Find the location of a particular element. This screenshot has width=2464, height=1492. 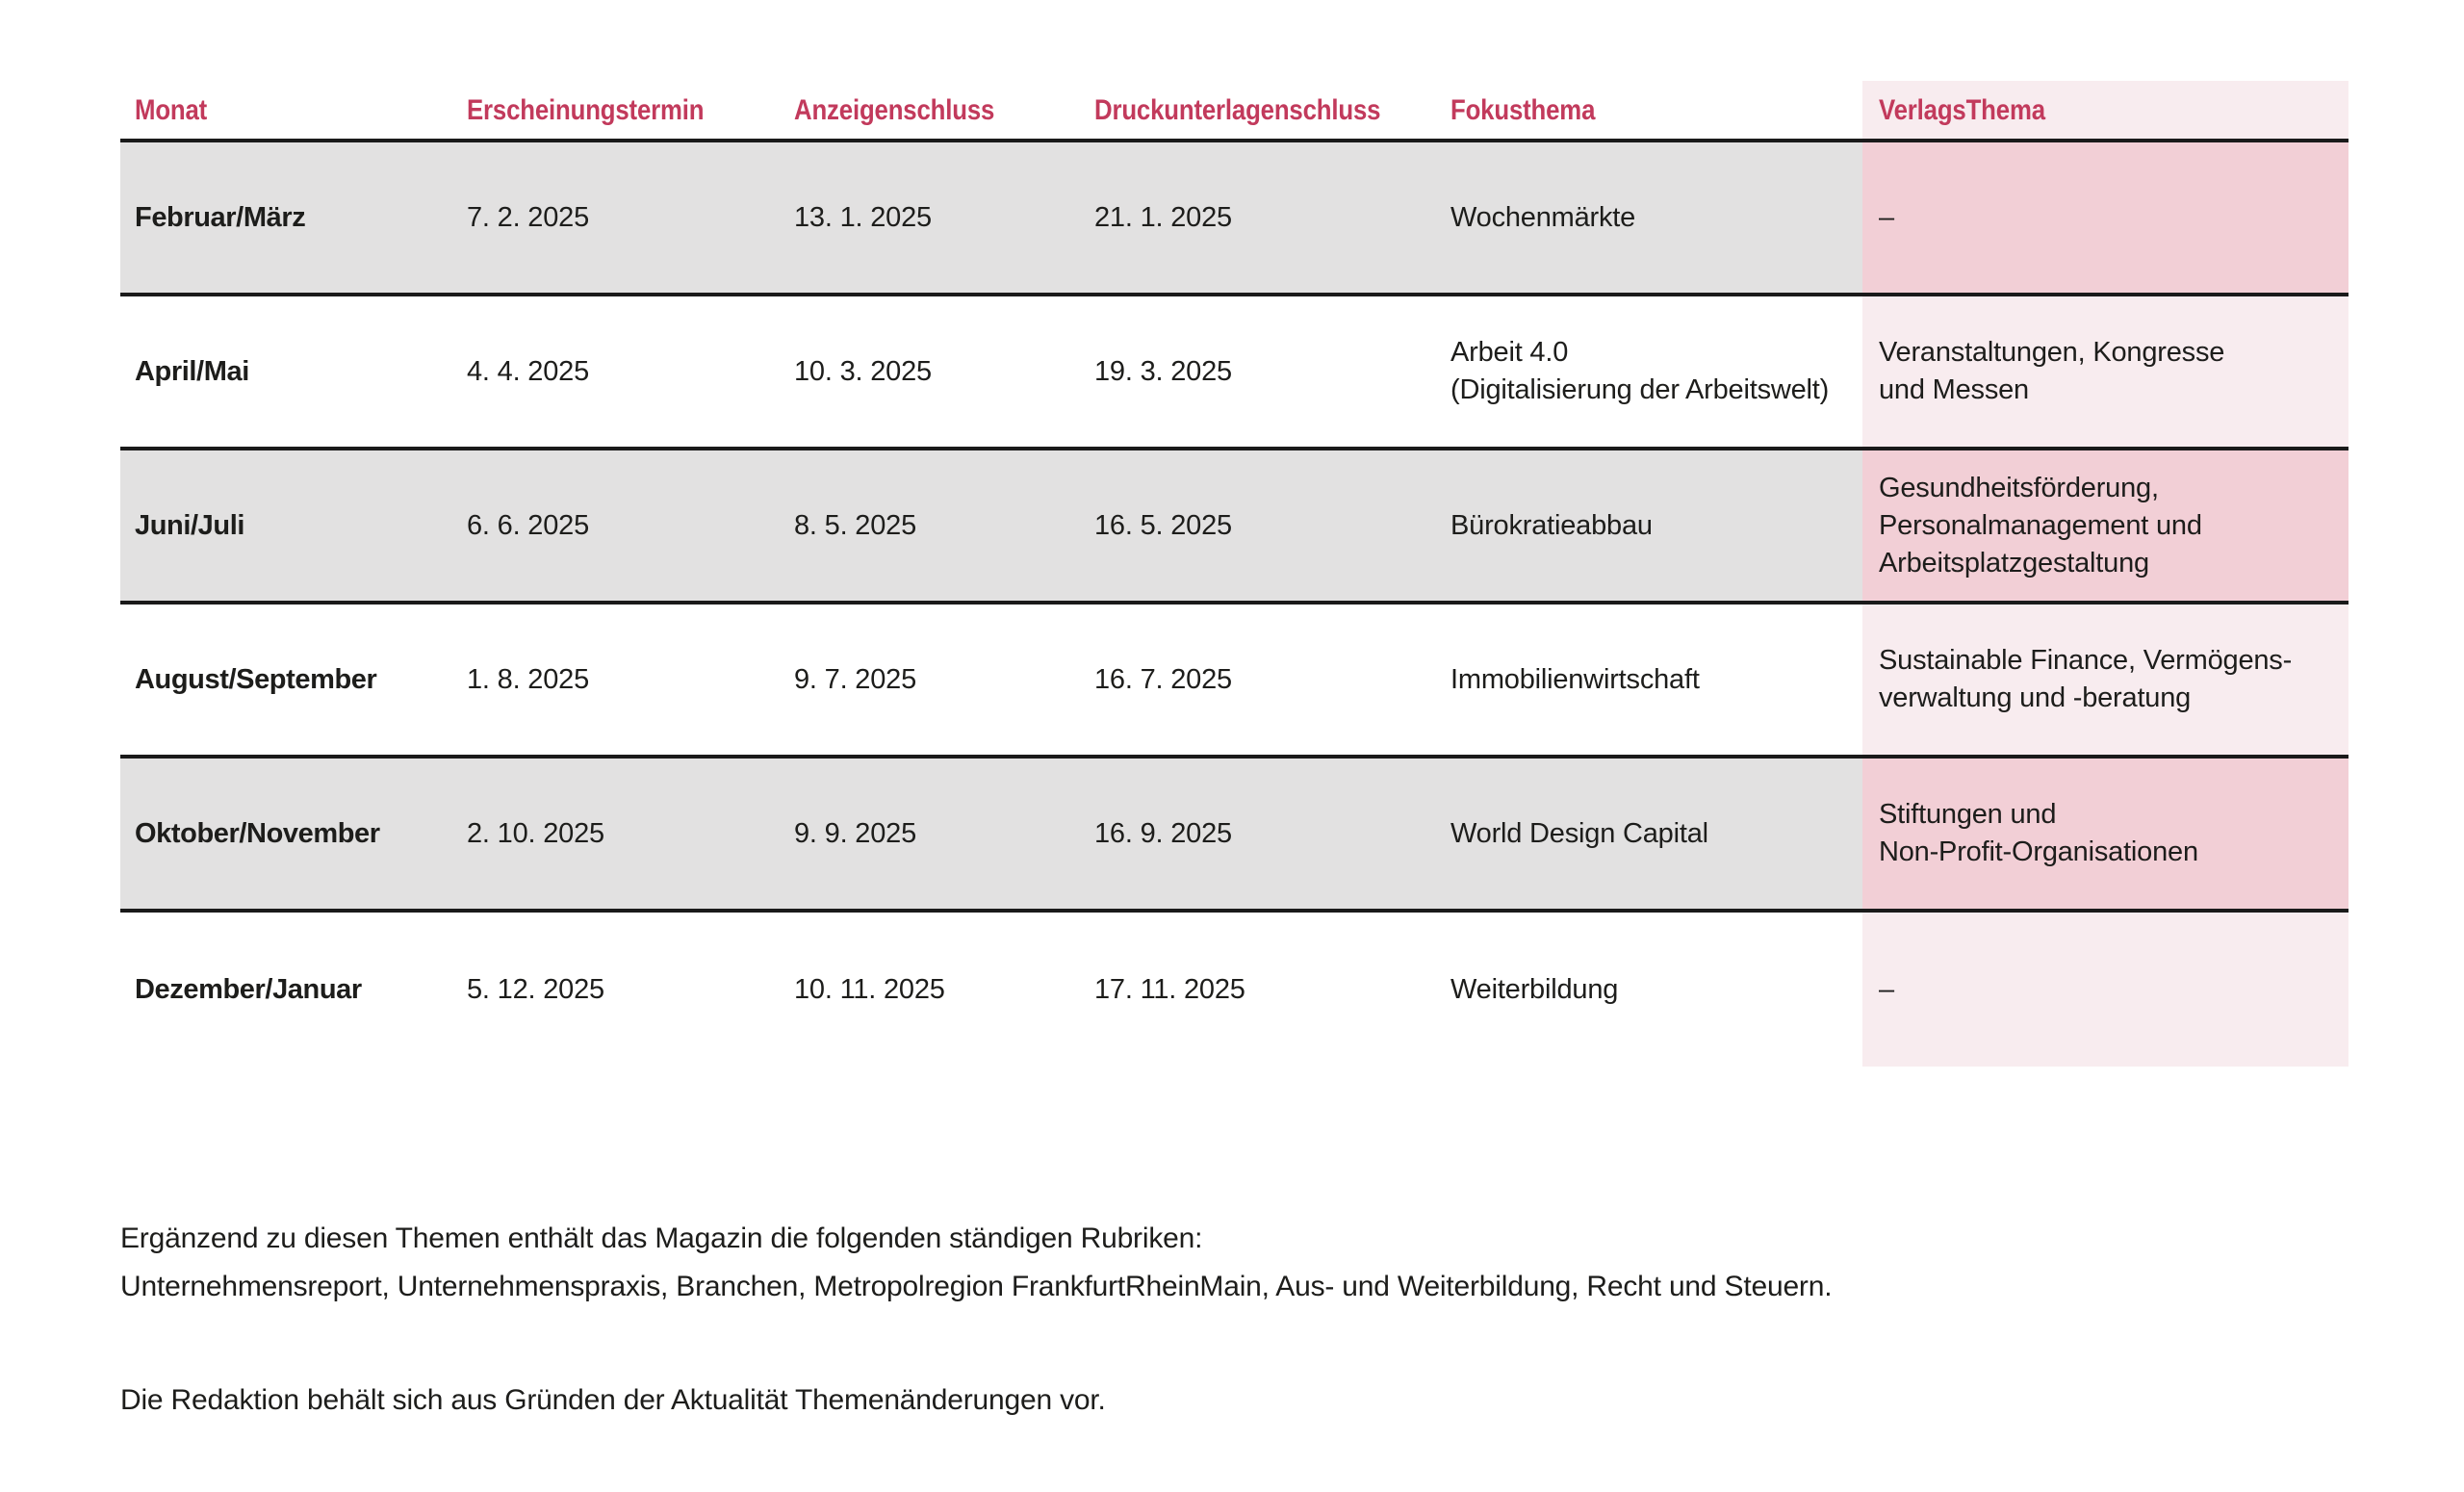

cell-druckunterlagenschluss: 16. 9. 2025 is located at coordinates (1163, 833).